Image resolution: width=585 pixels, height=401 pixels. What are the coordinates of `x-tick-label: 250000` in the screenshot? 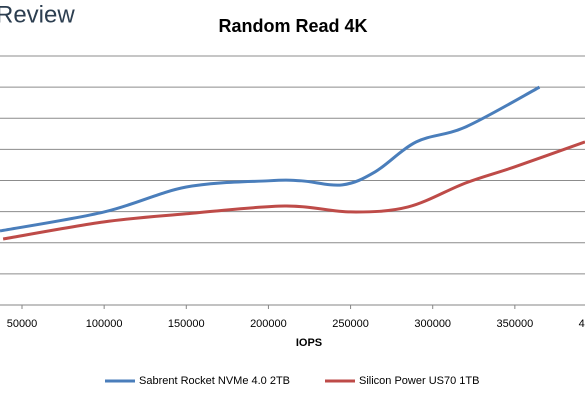 It's located at (350, 324).